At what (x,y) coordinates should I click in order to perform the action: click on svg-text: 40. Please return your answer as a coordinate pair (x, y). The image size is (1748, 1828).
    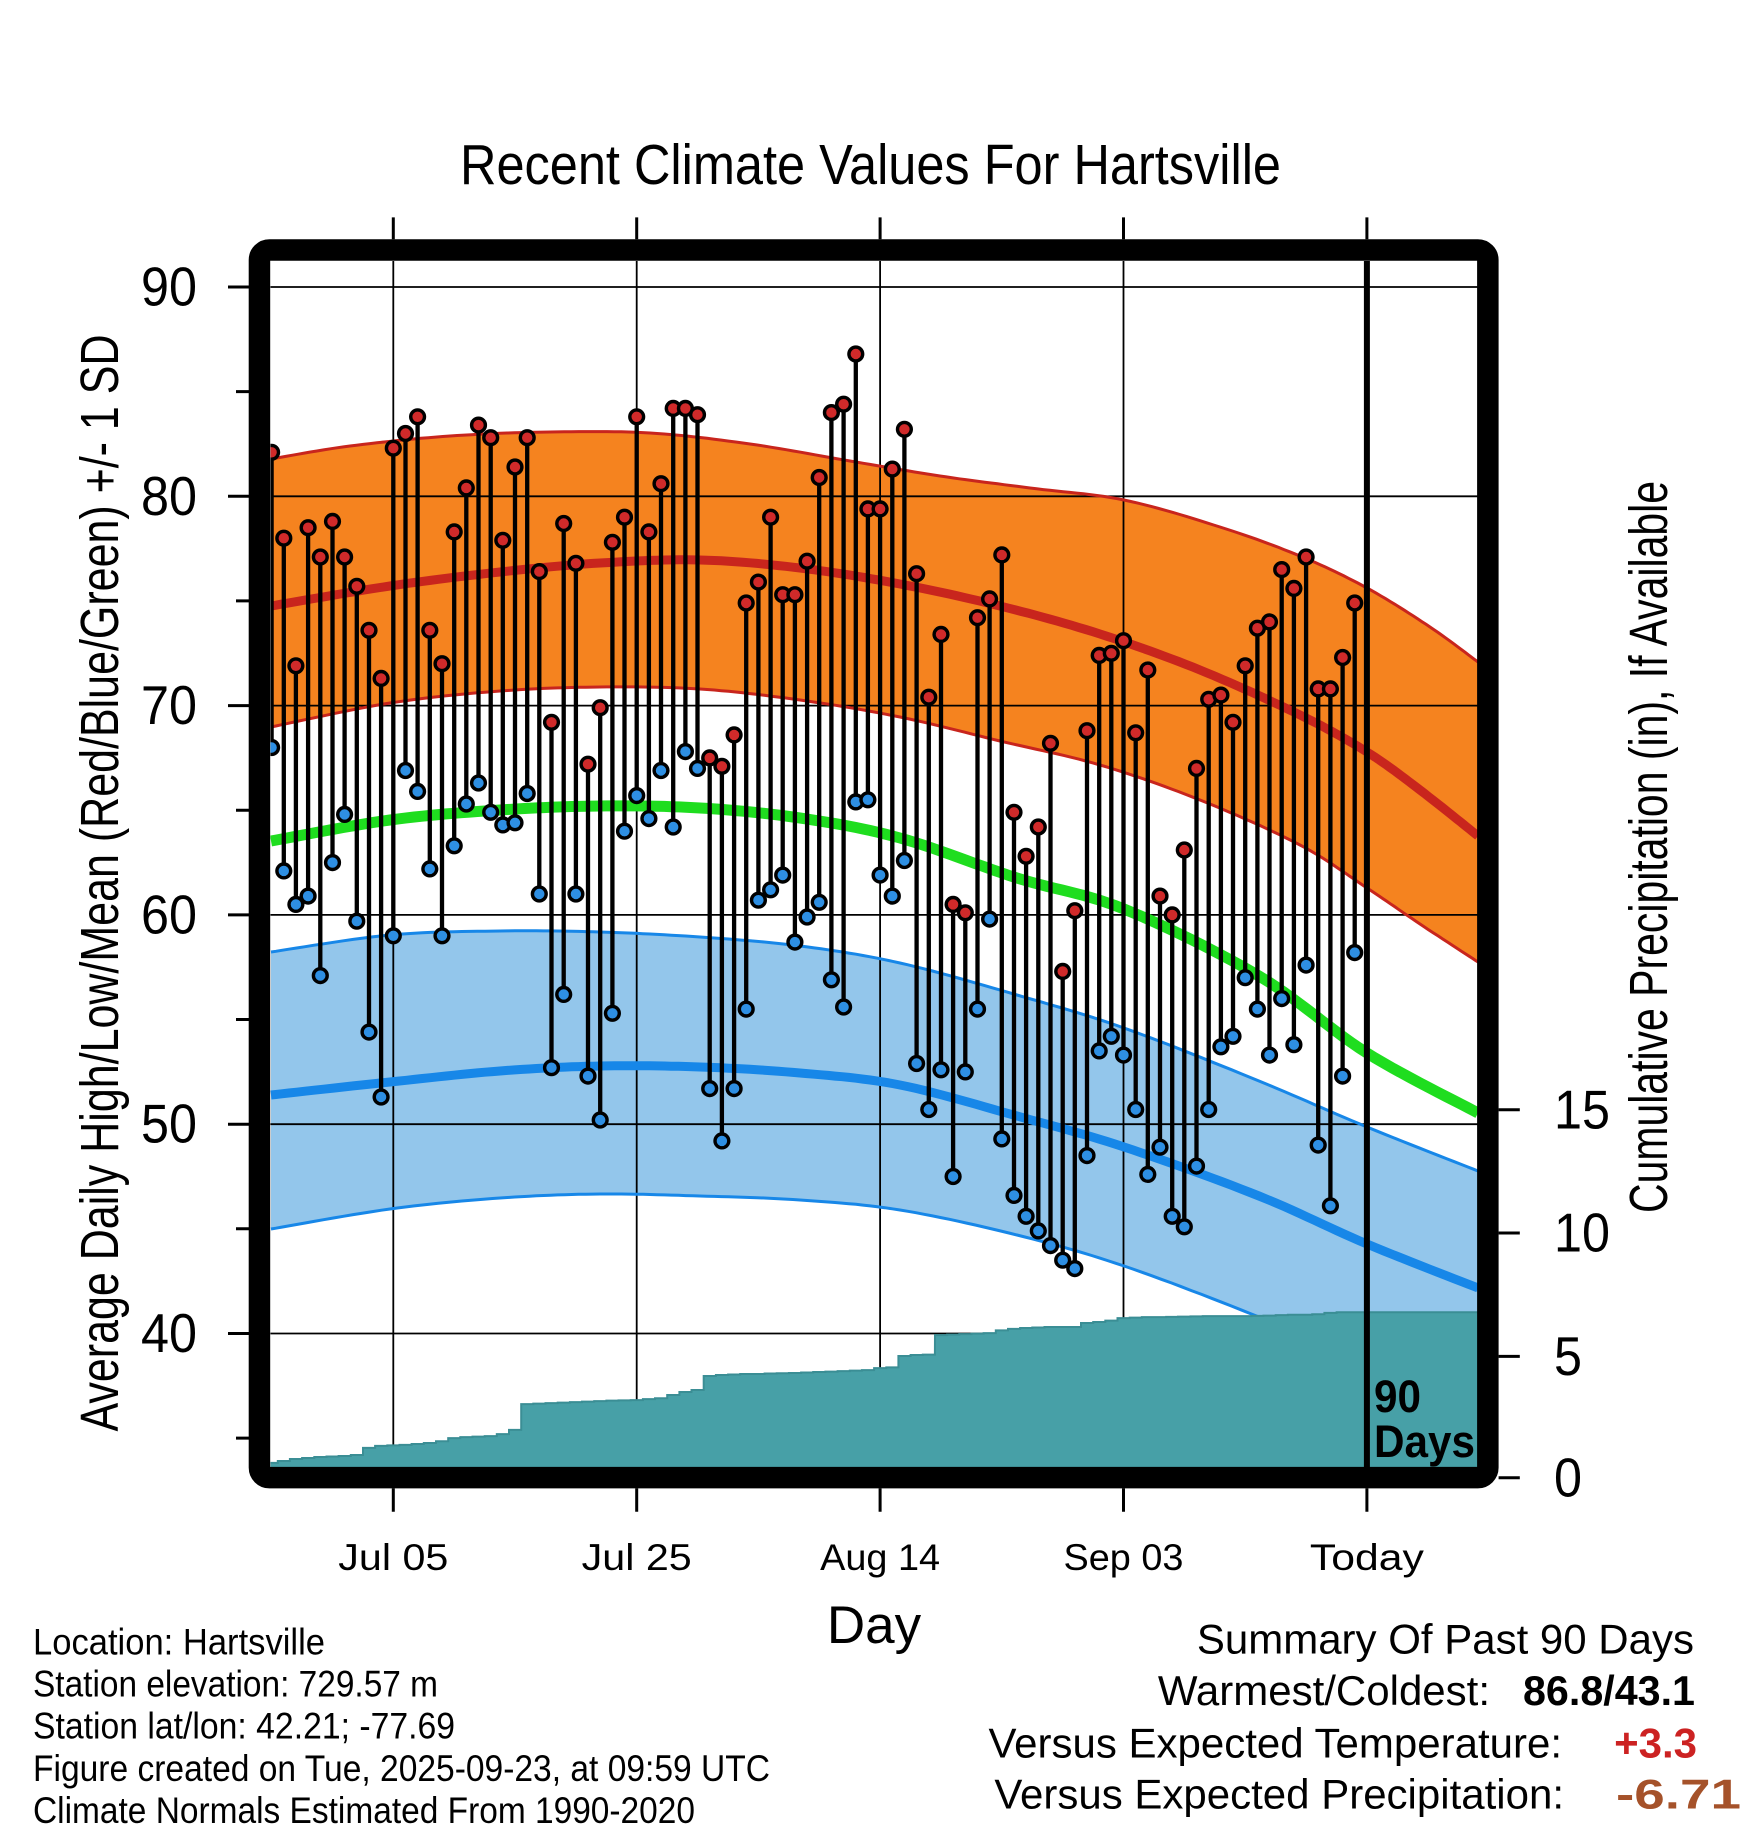
    Looking at the image, I should click on (169, 1333).